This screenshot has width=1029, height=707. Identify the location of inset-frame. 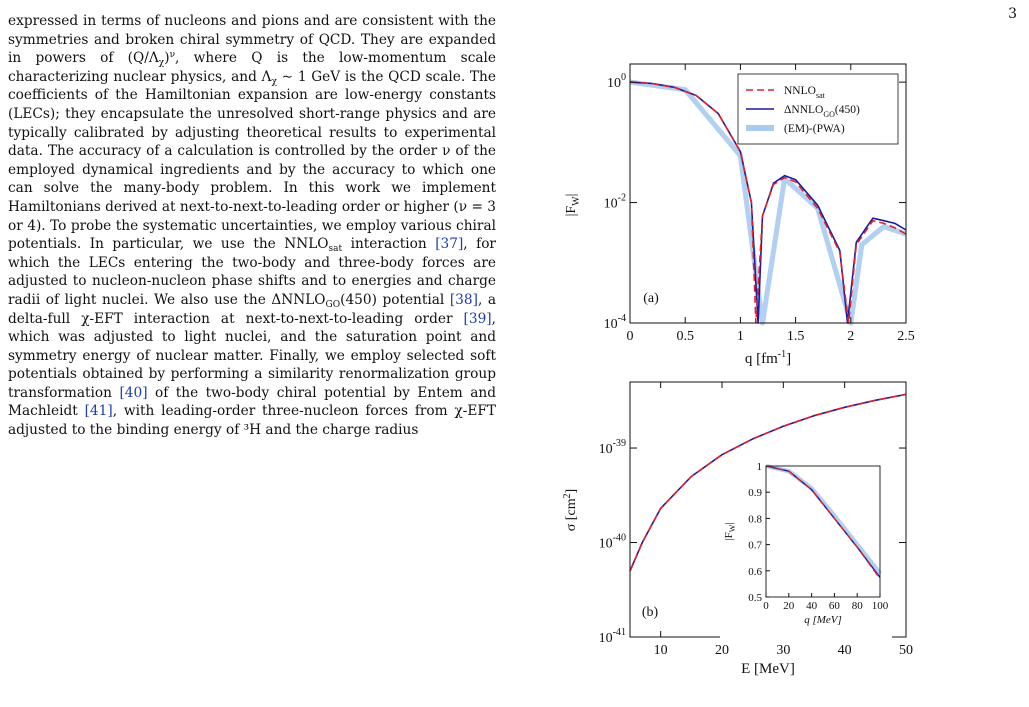
(823, 531).